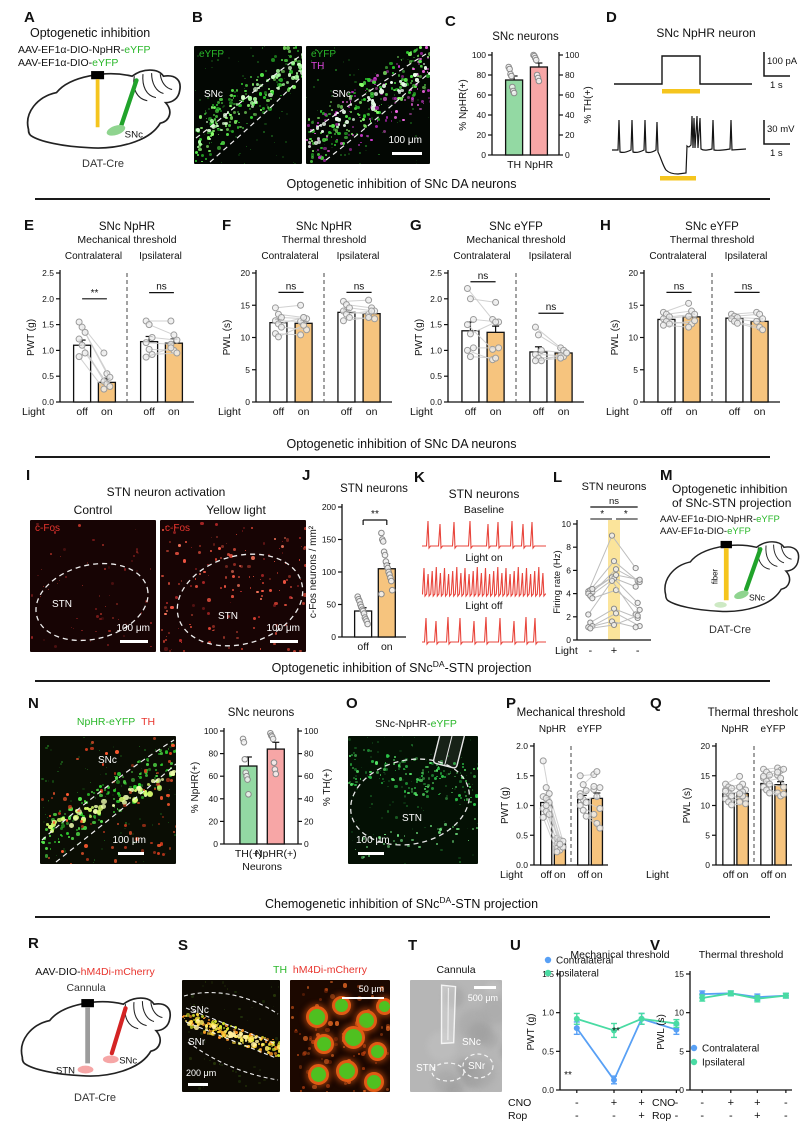  What do you see at coordinates (436, 273) in the screenshot?
I see `svg-text: 2.5` at bounding box center [436, 273].